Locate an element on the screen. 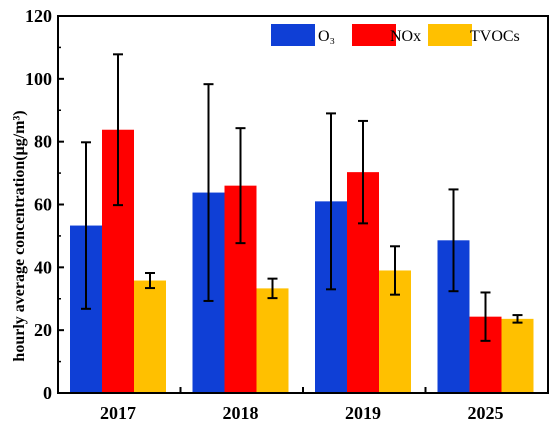  legend: O₃ NOx TVOCs is located at coordinates (395, 35).